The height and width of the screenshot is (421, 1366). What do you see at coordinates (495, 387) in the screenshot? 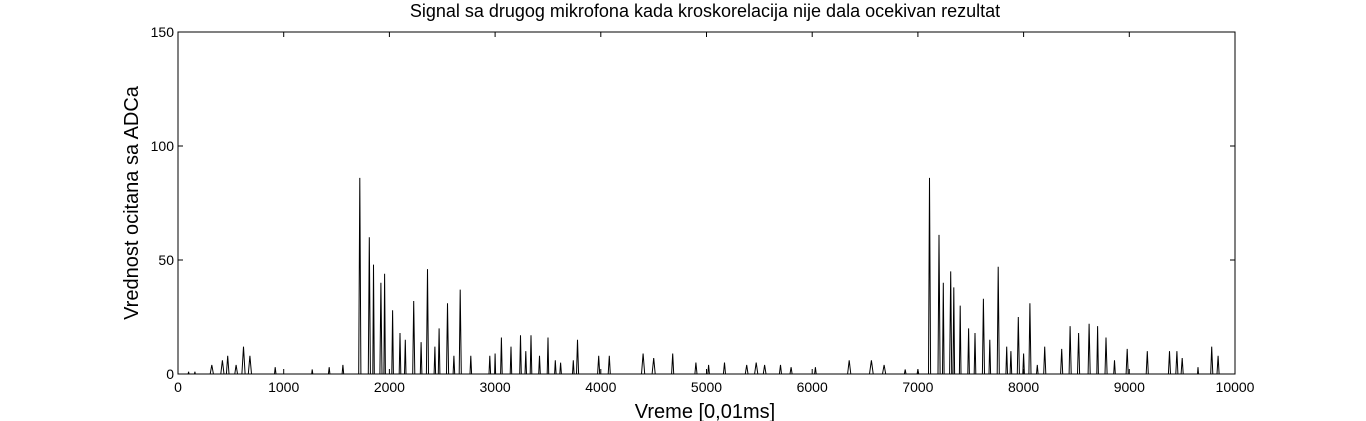
I see `x-tick-label: 3000` at bounding box center [495, 387].